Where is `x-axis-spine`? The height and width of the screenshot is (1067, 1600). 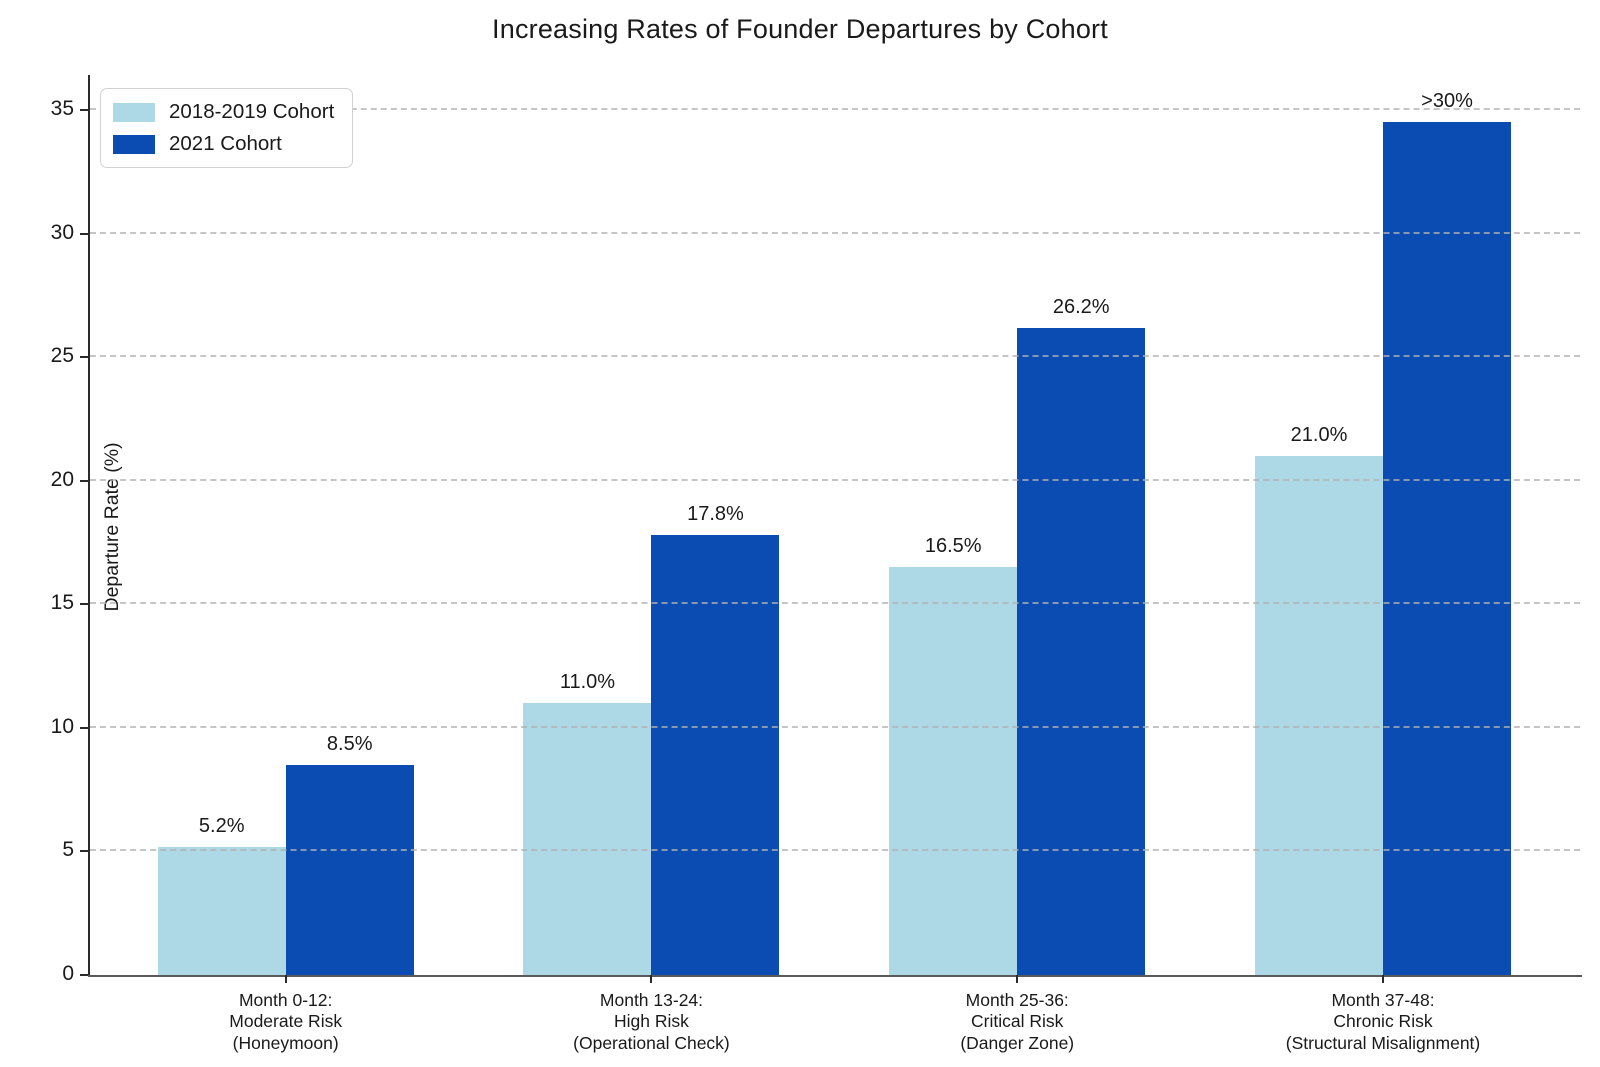 x-axis-spine is located at coordinates (835, 976).